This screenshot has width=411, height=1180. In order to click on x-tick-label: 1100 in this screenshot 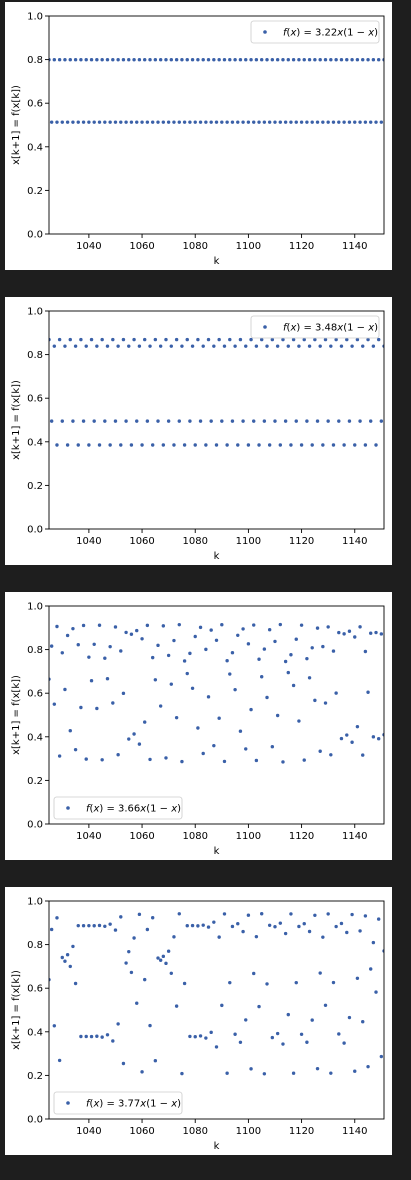, I will do `click(248, 836)`.